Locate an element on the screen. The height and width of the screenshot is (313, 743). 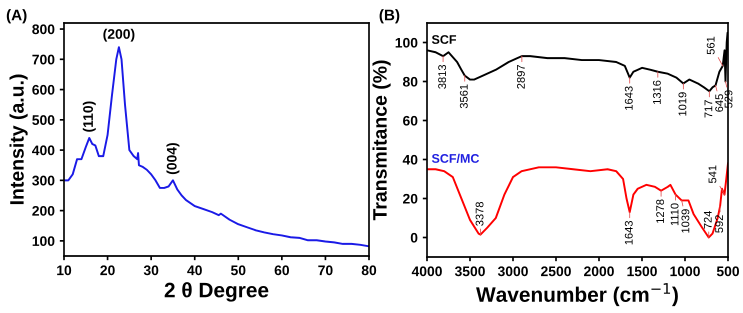
x-tick-label: 2000 is located at coordinates (599, 271).